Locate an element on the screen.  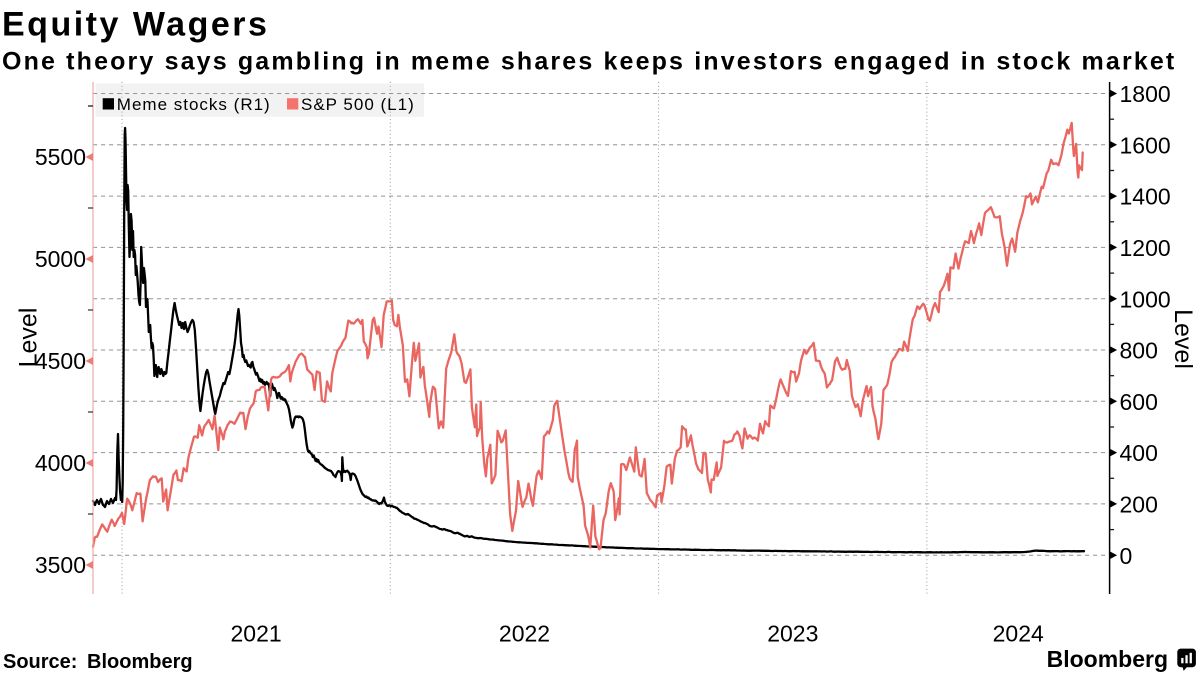
svg-text: 3500 is located at coordinates (60, 565).